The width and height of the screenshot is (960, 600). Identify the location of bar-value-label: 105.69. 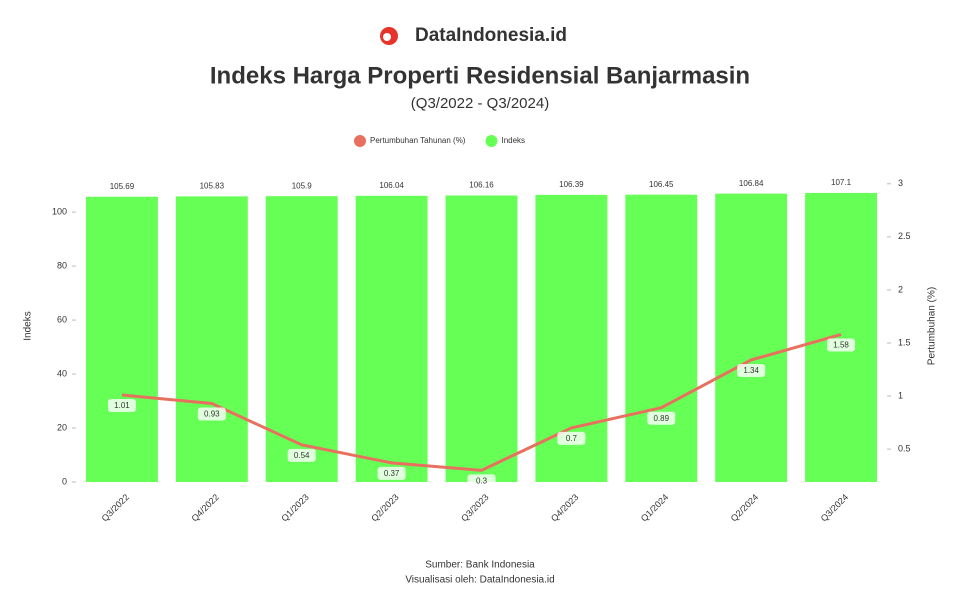
(122, 186).